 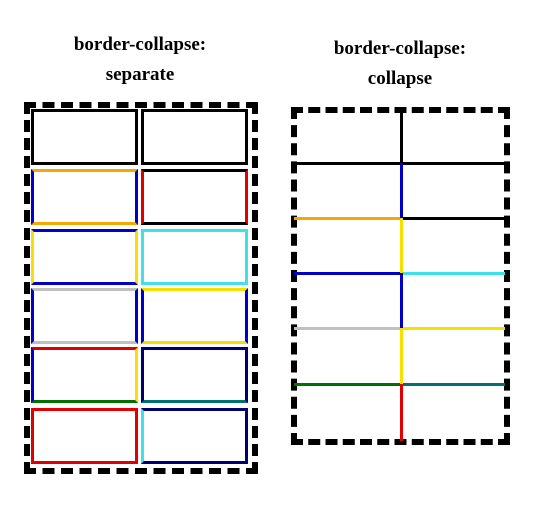 What do you see at coordinates (347, 384) in the screenshot?
I see `collapse-row-border-5-left` at bounding box center [347, 384].